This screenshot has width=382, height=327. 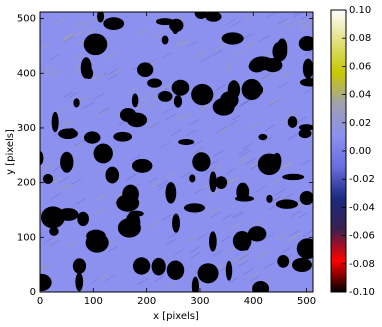 I want to click on colorbar-tick-label: 0.02, so click(x=360, y=123).